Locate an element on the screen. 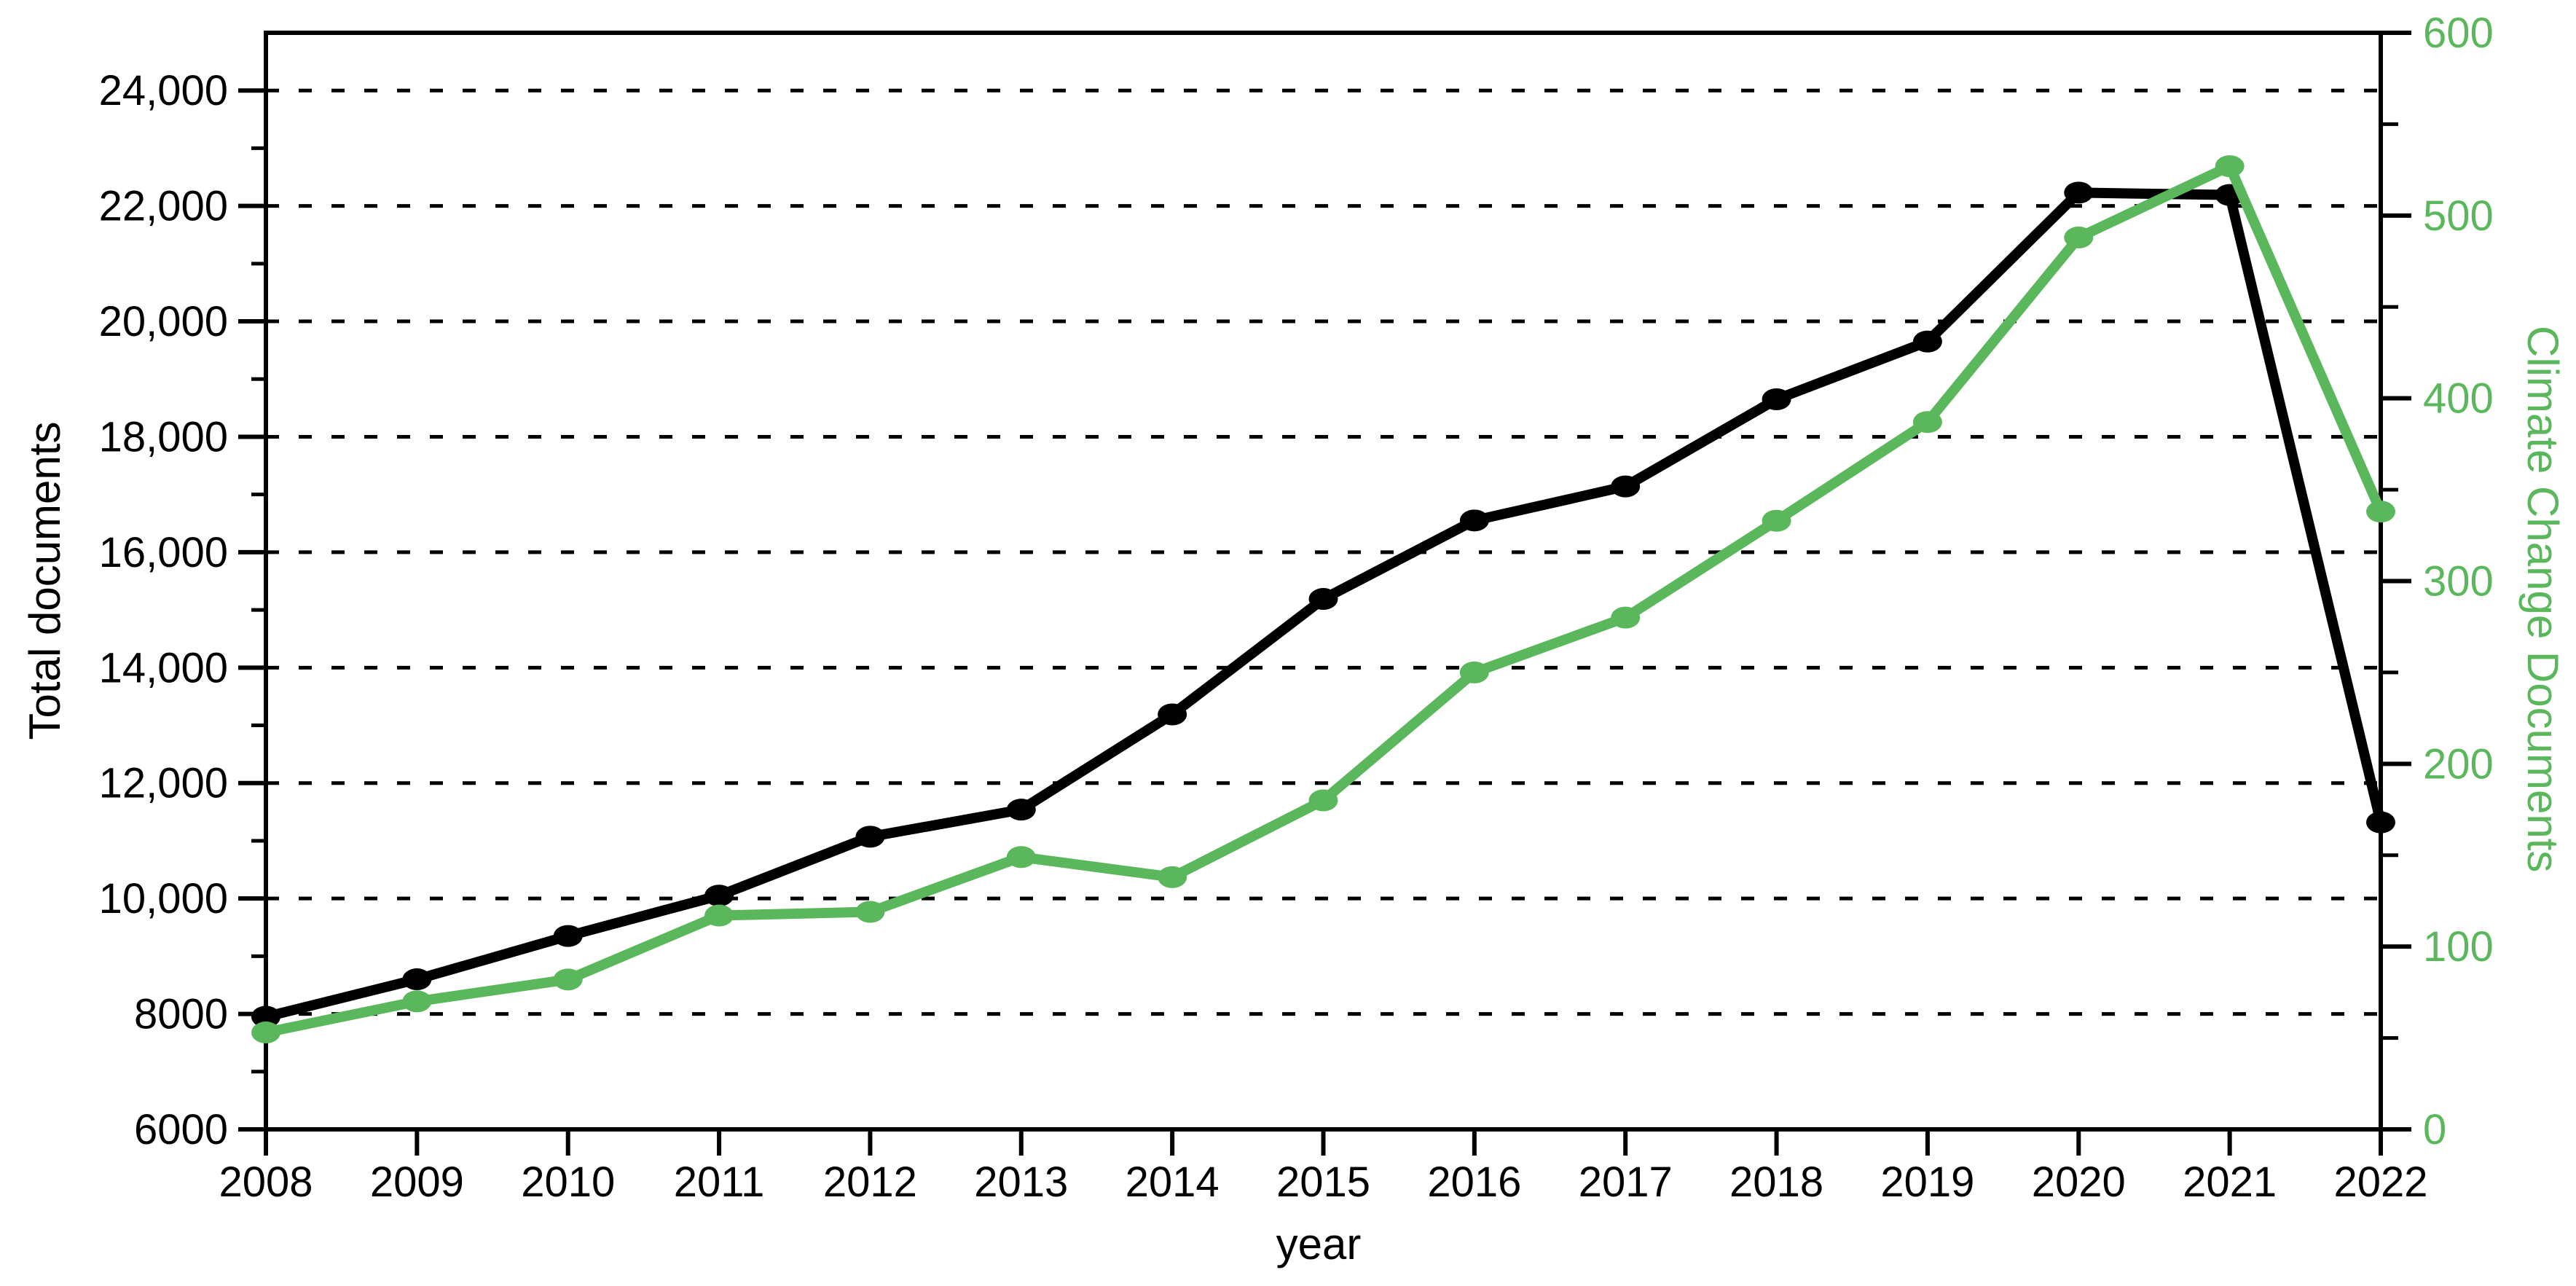  left-axis-tick-label: 18,000 is located at coordinates (163, 436).